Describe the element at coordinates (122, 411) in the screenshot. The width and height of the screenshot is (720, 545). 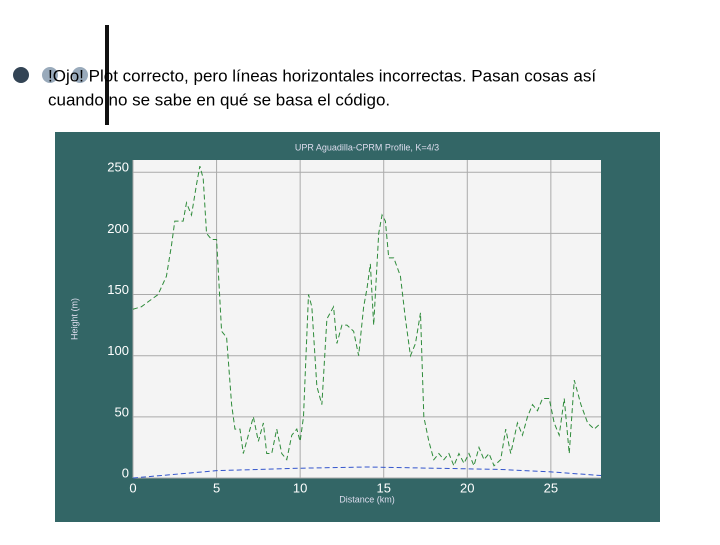
I see `y-tick-label: 50` at that location.